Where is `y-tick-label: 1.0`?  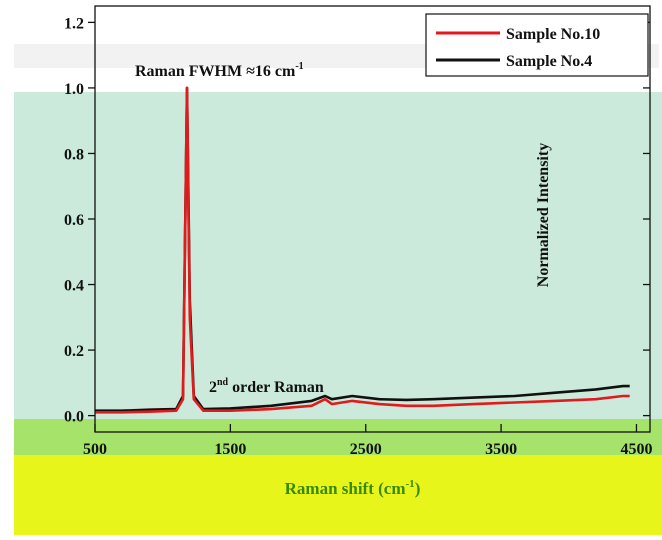 y-tick-label: 1.0 is located at coordinates (74, 89).